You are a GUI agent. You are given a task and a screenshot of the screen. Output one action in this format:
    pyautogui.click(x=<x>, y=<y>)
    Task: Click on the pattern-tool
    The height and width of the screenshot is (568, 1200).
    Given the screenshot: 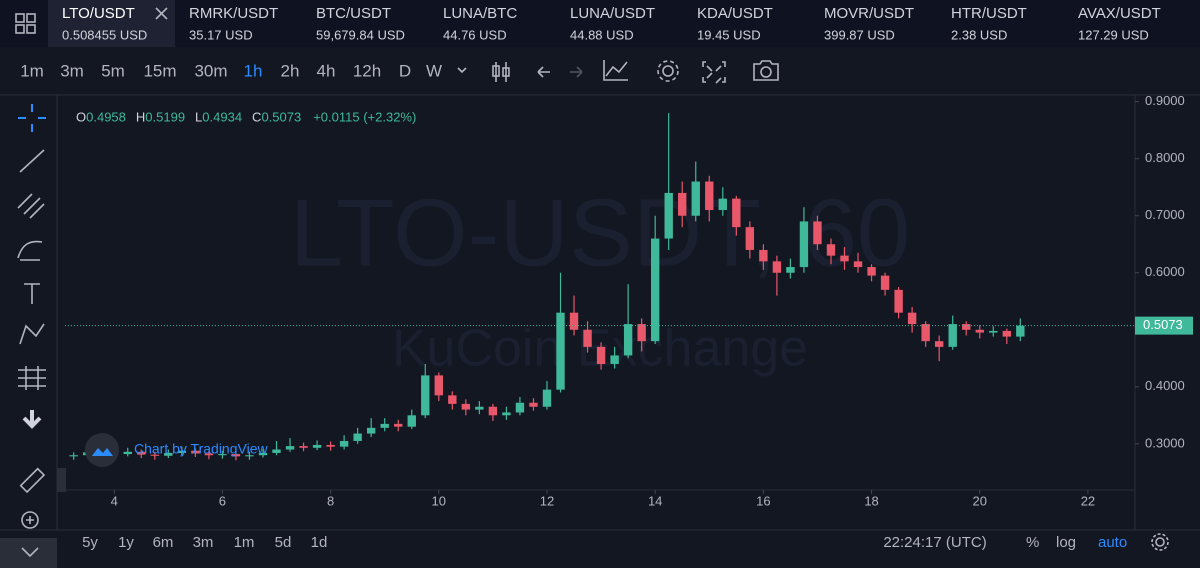 What is the action you would take?
    pyautogui.click(x=32, y=334)
    